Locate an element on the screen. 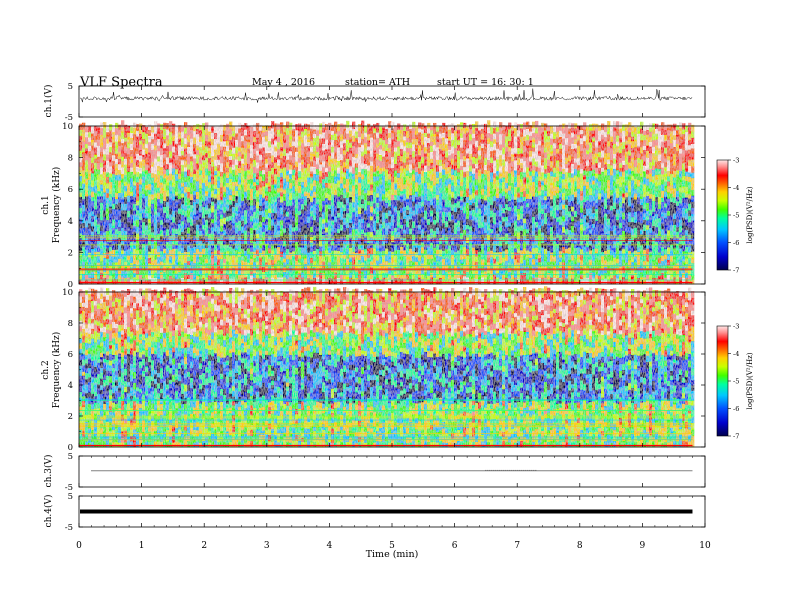  ch2-colorbar: -3-4-5-6-7 log(PSD)(V²/Hz) is located at coordinates (735, 382).